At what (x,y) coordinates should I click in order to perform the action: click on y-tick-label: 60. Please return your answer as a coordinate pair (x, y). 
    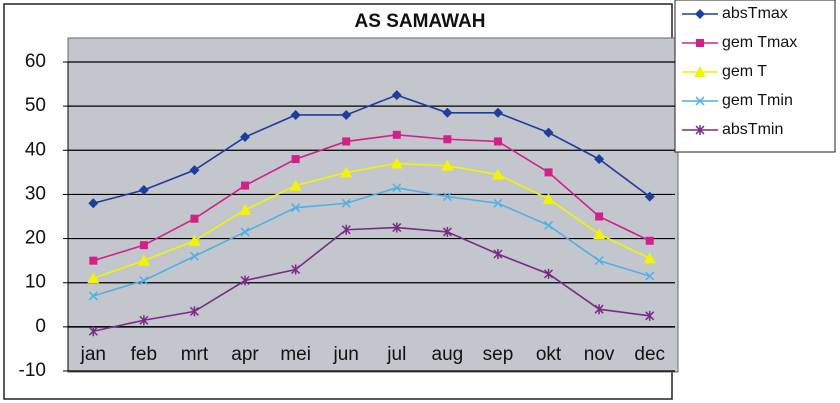
    Looking at the image, I should click on (35, 61).